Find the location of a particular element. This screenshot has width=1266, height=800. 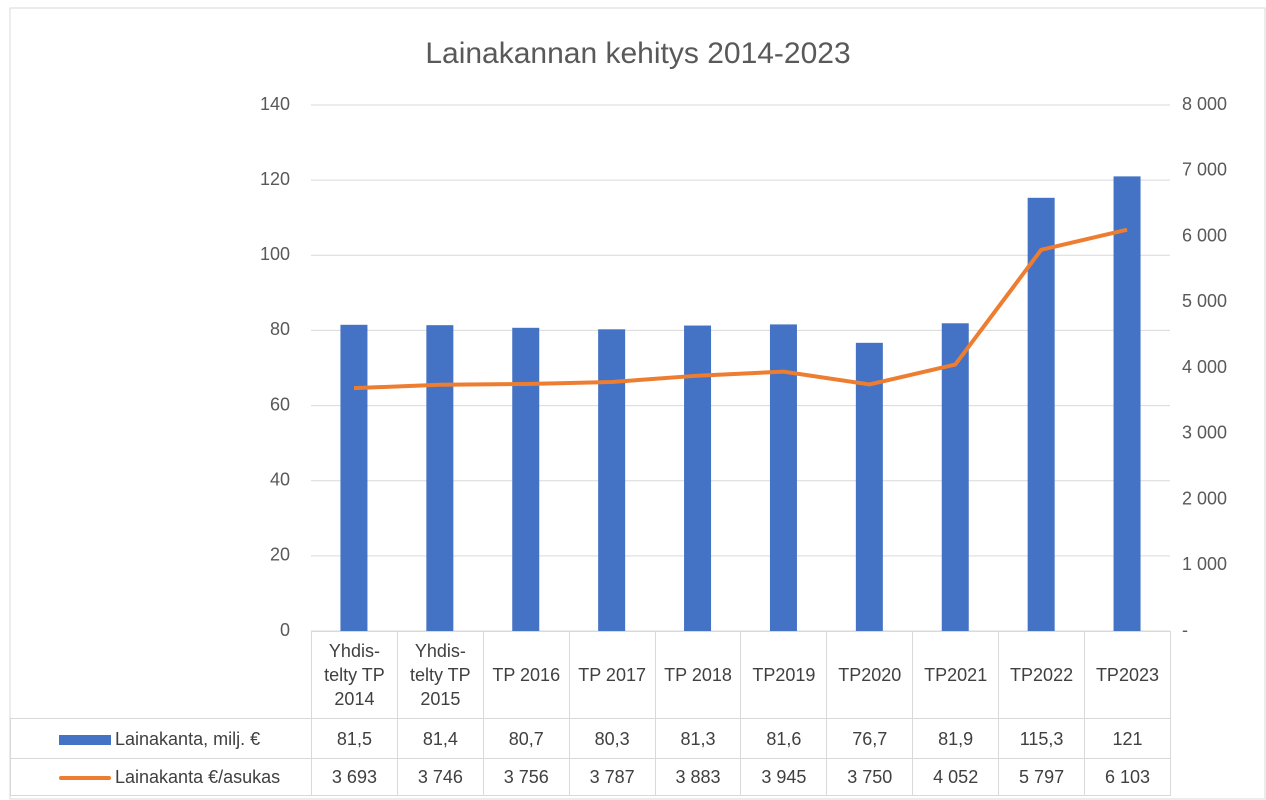

data-value: 81,4 is located at coordinates (440, 738).